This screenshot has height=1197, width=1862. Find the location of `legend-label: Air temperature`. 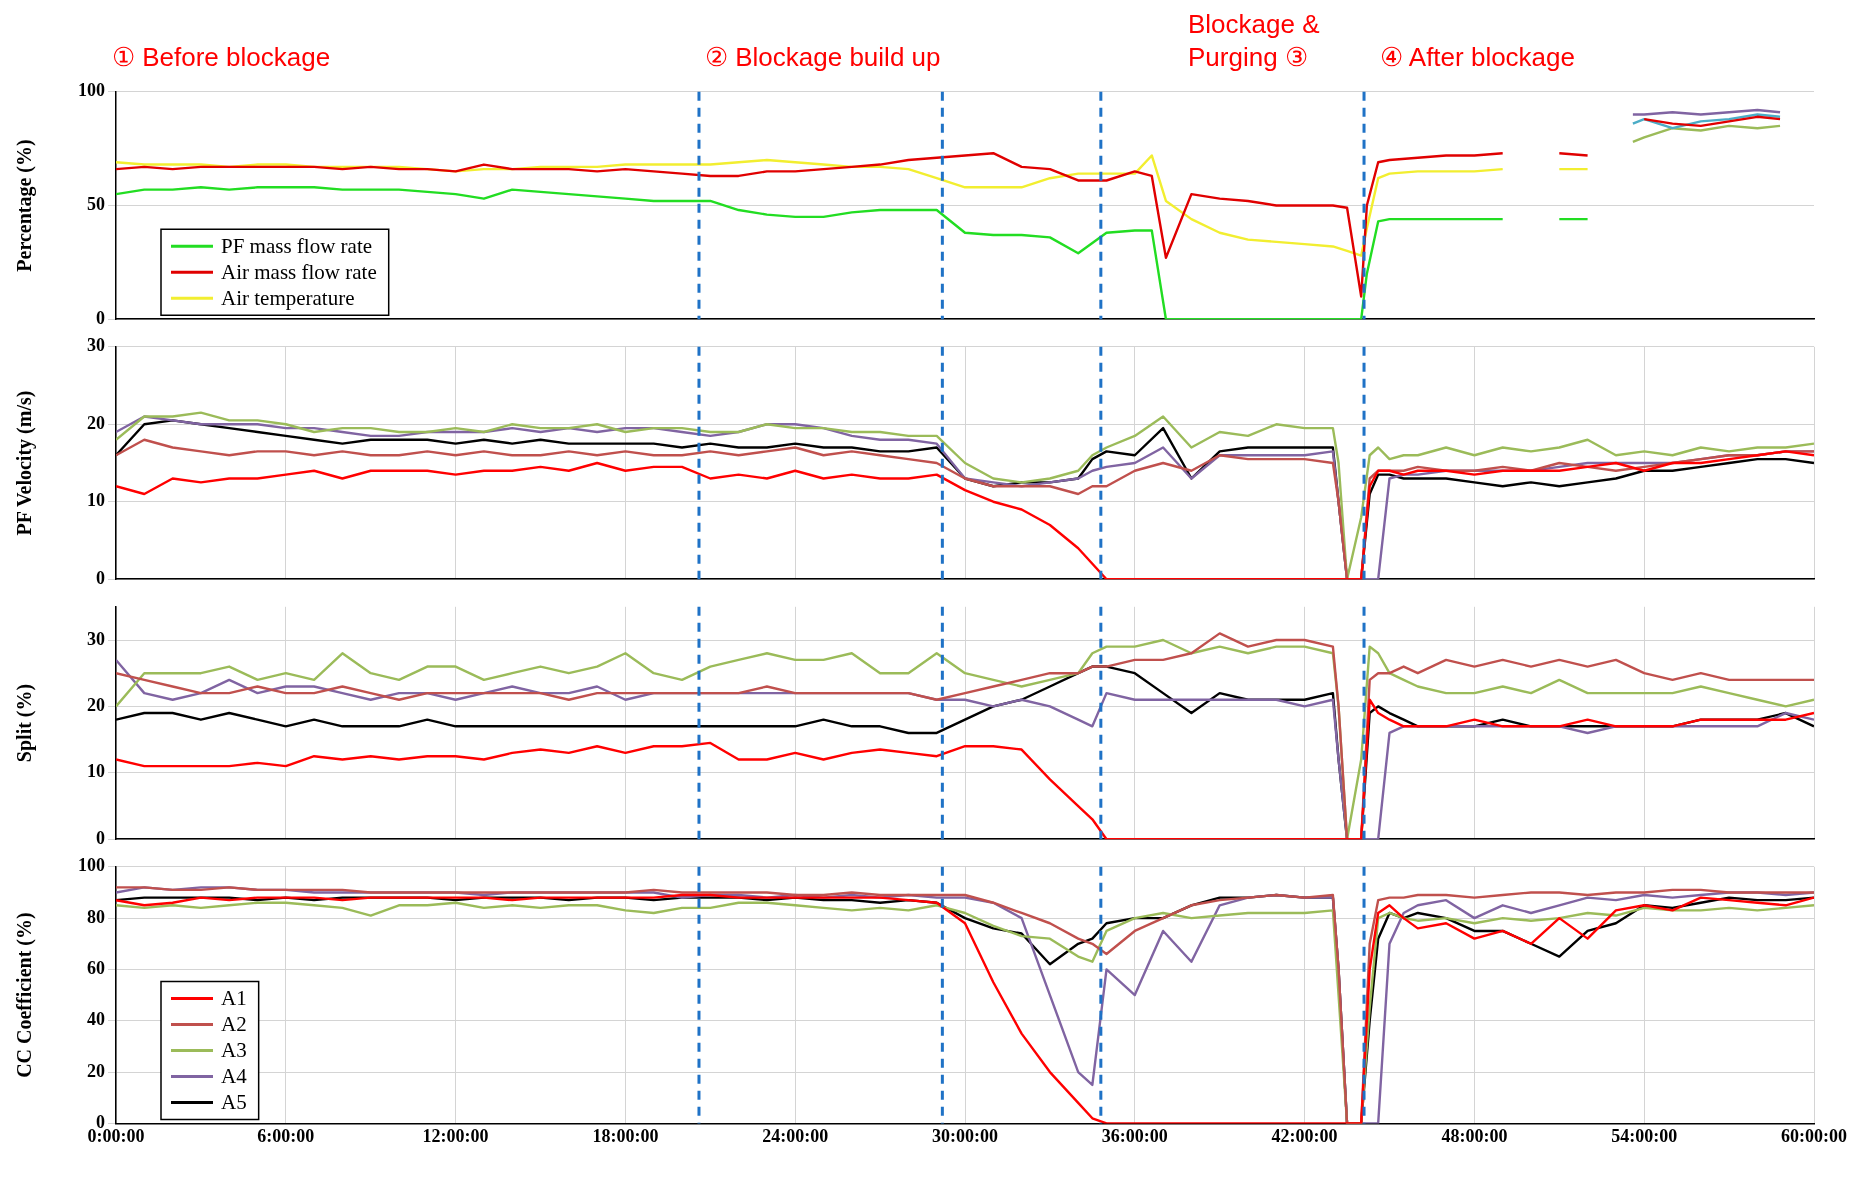

legend-label: Air temperature is located at coordinates (288, 297).